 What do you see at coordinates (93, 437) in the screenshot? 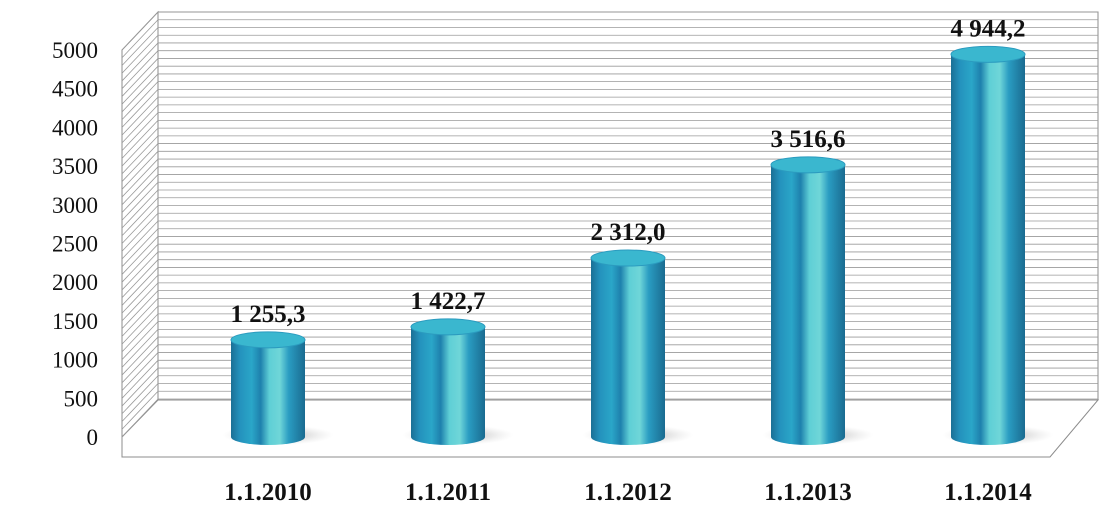
I see `y-tick-label: 0` at bounding box center [93, 437].